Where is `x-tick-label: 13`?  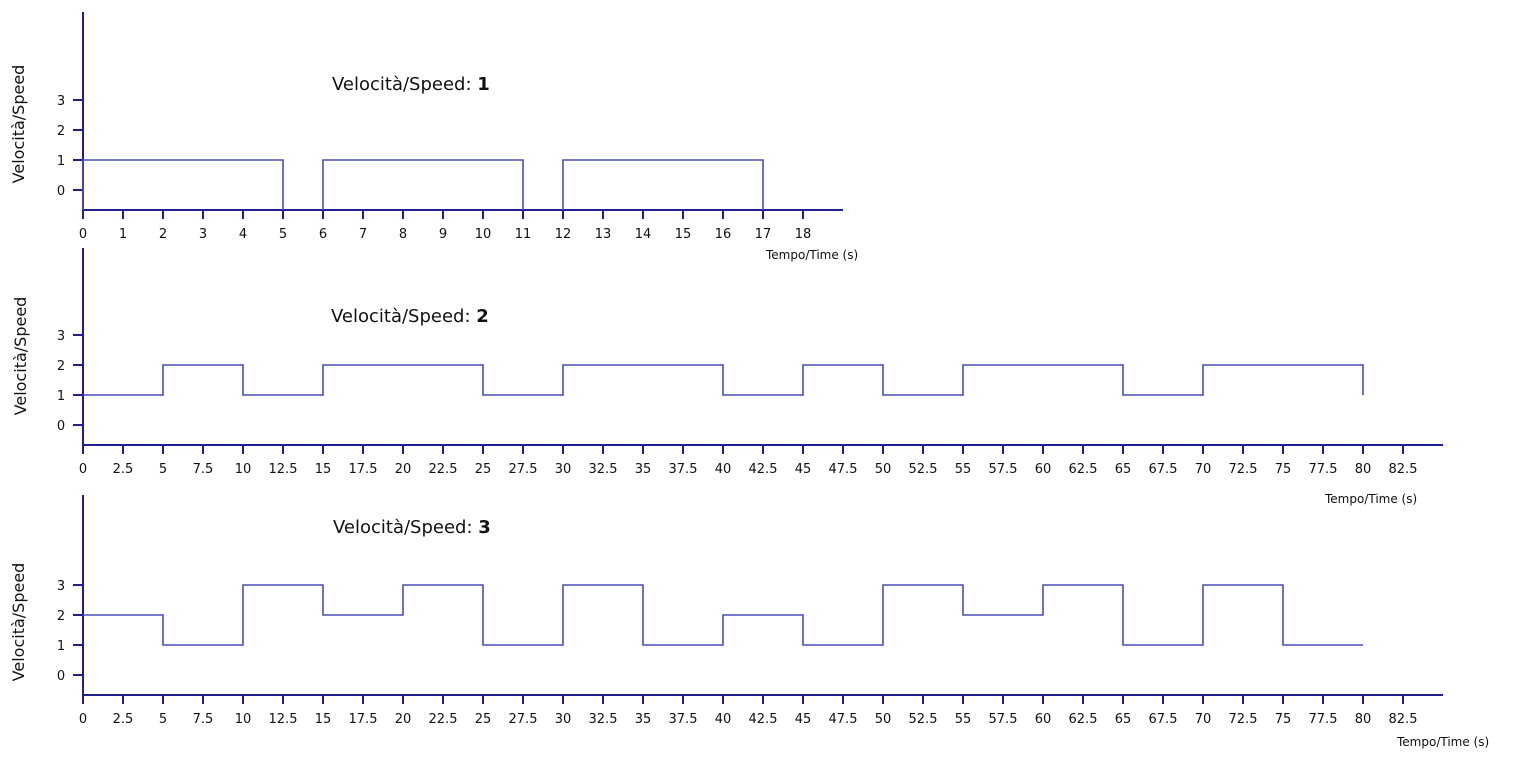 x-tick-label: 13 is located at coordinates (603, 234).